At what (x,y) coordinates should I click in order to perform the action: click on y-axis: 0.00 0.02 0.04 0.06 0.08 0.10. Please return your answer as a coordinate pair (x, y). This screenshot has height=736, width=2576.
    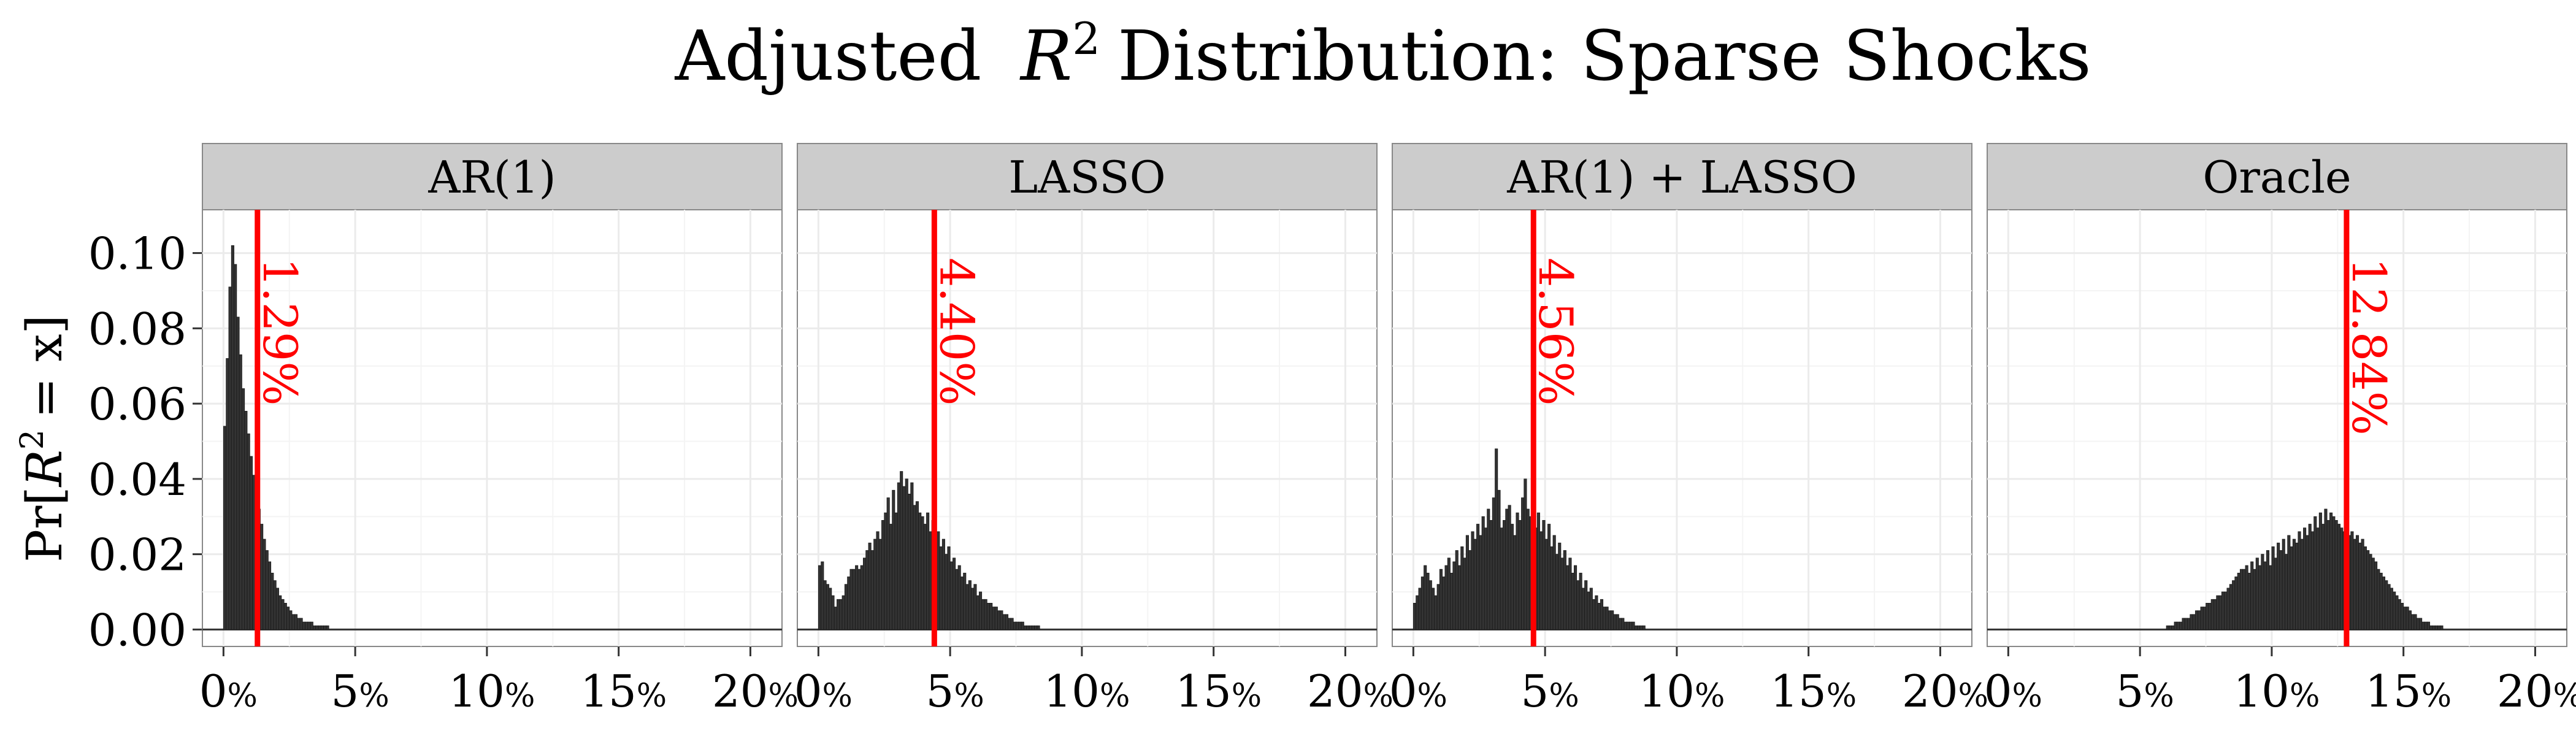
    Looking at the image, I should click on (145, 442).